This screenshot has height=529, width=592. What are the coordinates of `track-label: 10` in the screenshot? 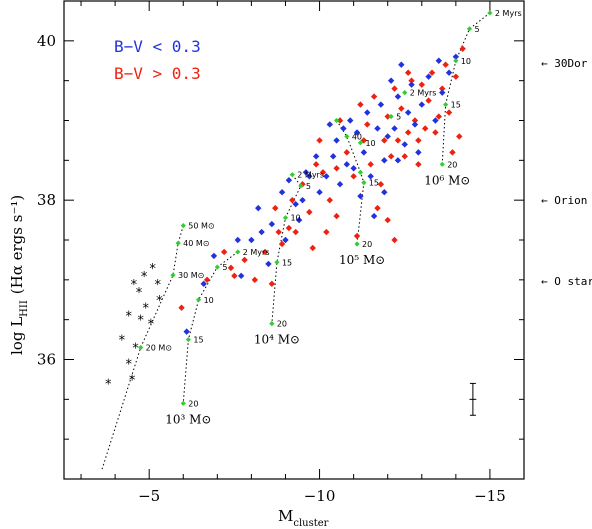 It's located at (209, 300).